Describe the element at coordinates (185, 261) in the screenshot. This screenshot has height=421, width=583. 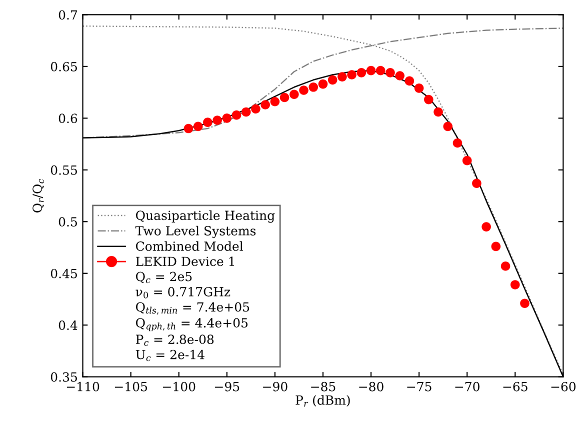
I see `legend-label: LEKID Device 1` at that location.